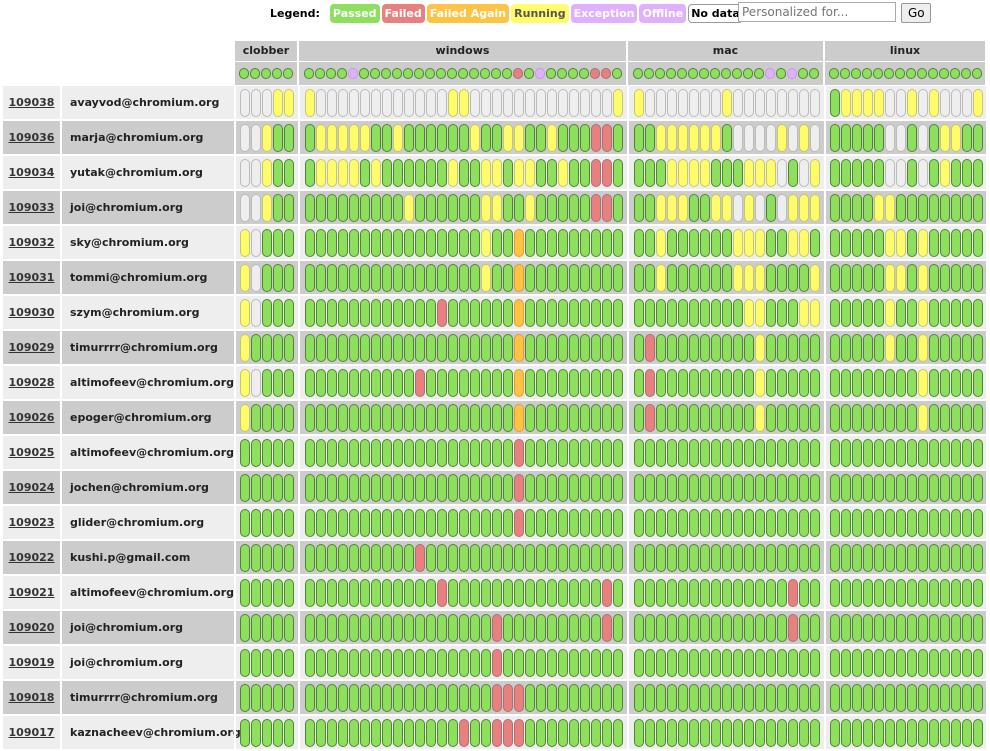 The height and width of the screenshot is (751, 990). What do you see at coordinates (419, 557) in the screenshot?
I see `build-failed` at bounding box center [419, 557].